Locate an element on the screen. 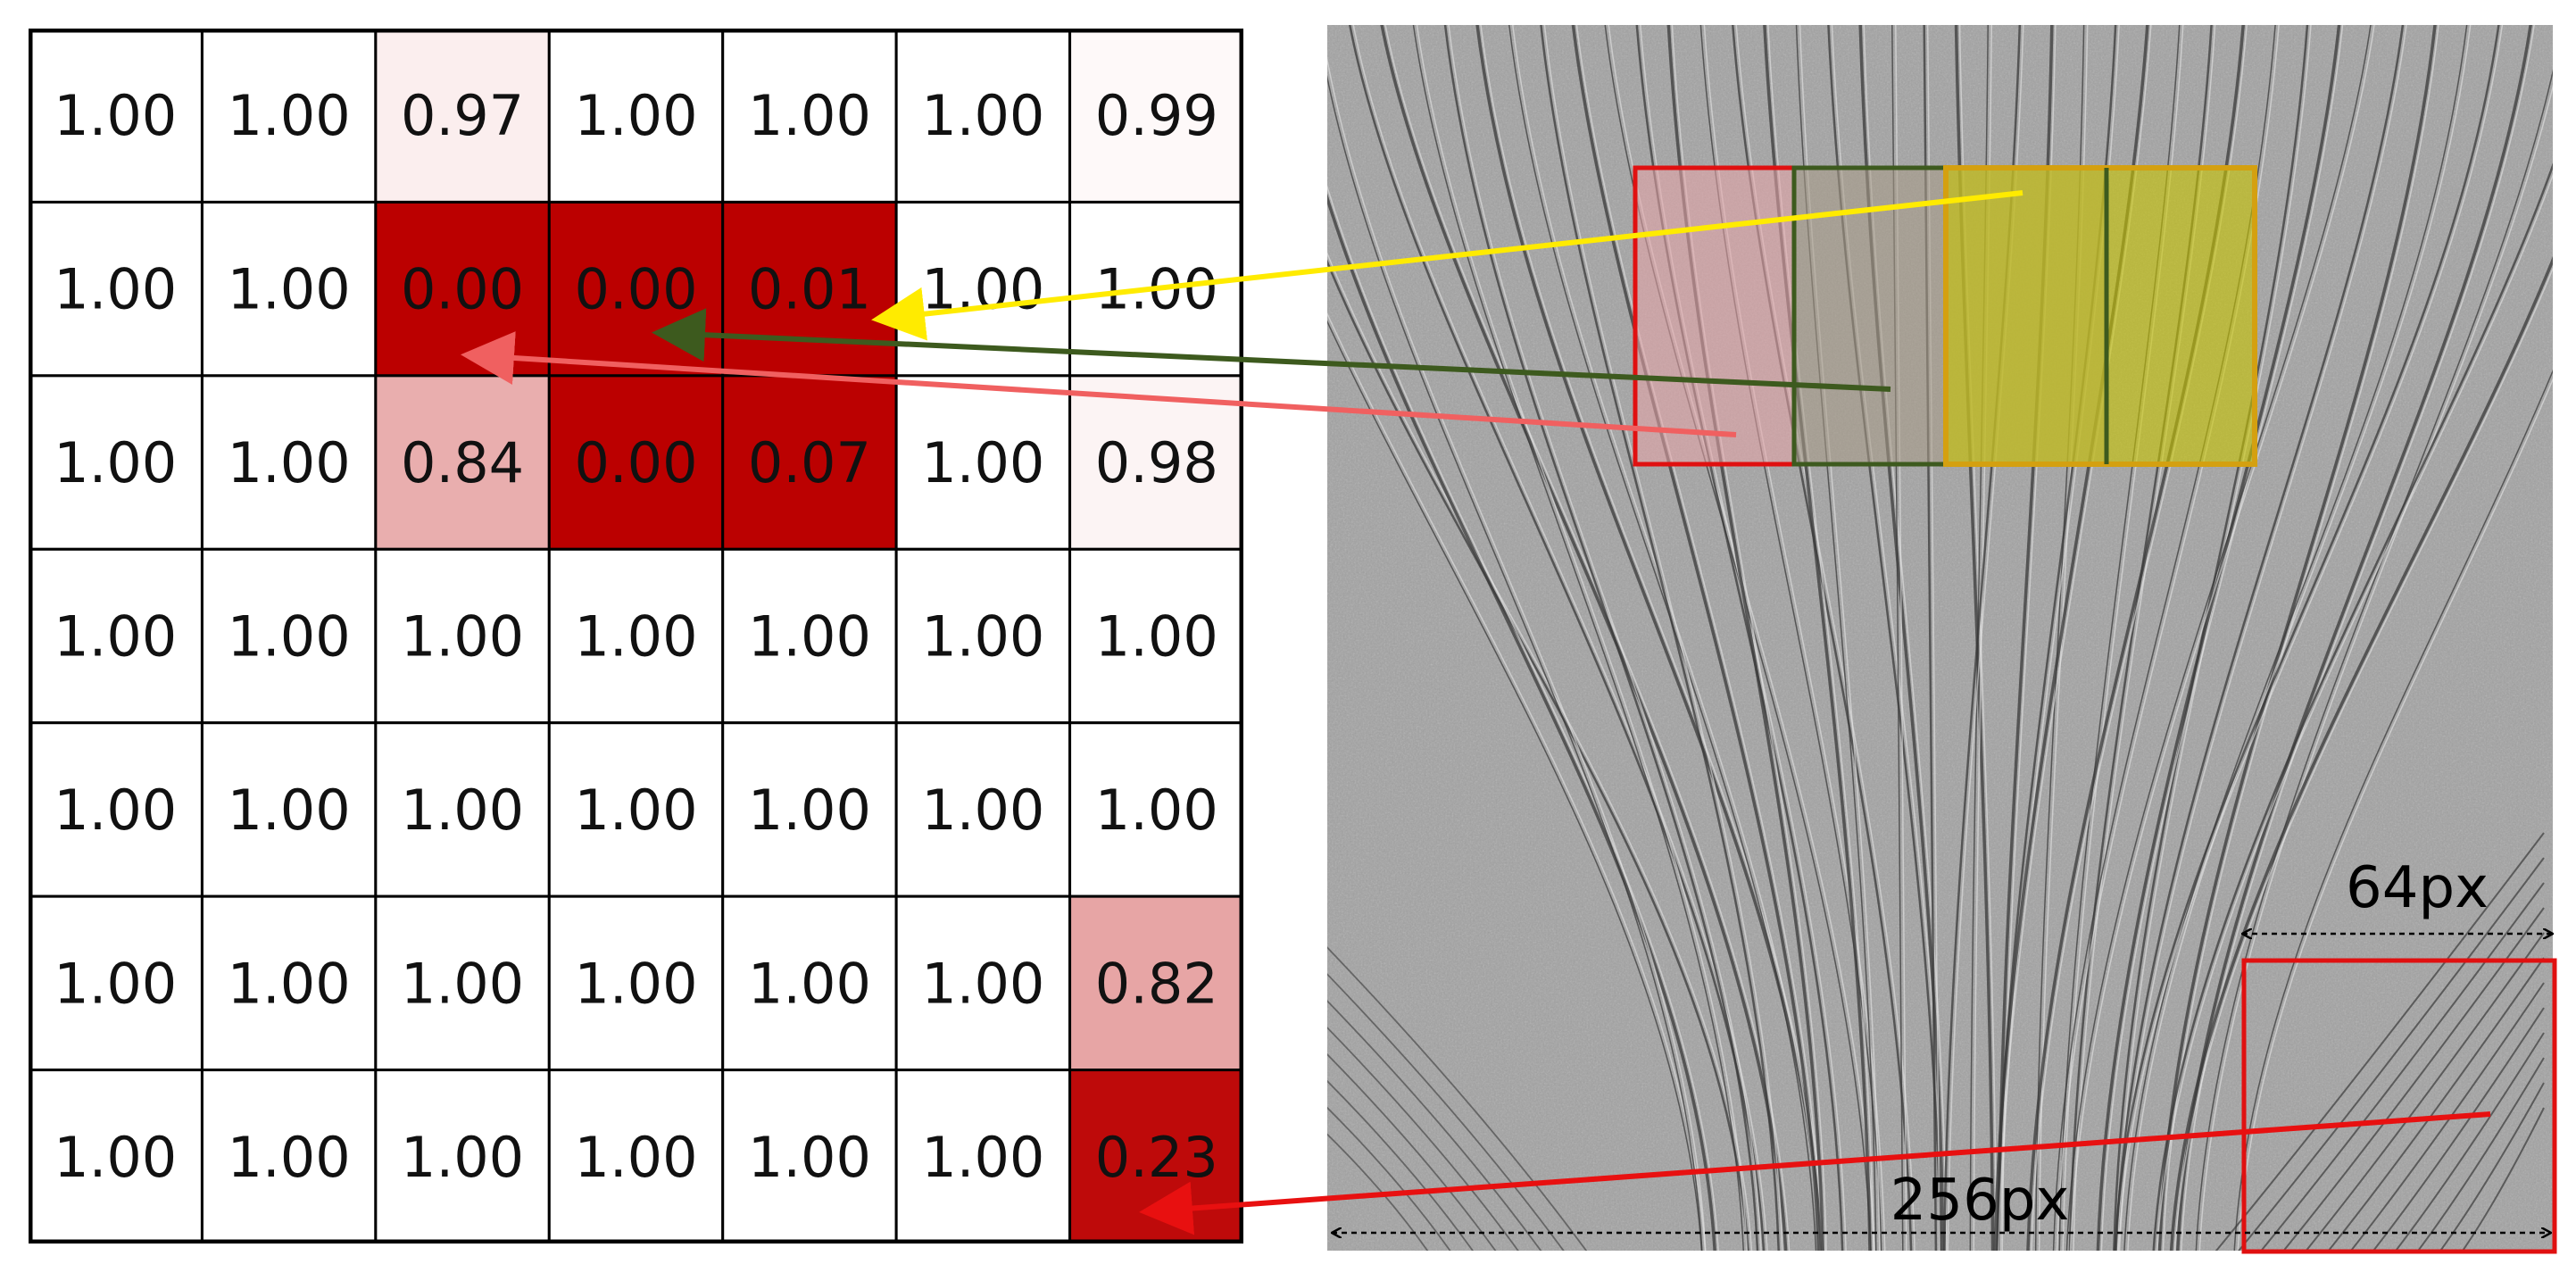 The image size is (2576, 1281). heatmap-label-r1-c3: 0.00 is located at coordinates (635, 289).